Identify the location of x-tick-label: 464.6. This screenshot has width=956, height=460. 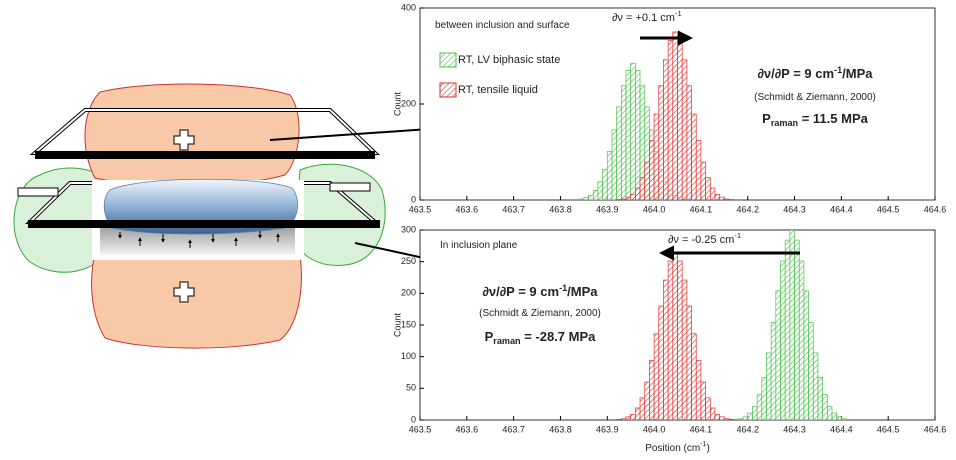
(935, 209).